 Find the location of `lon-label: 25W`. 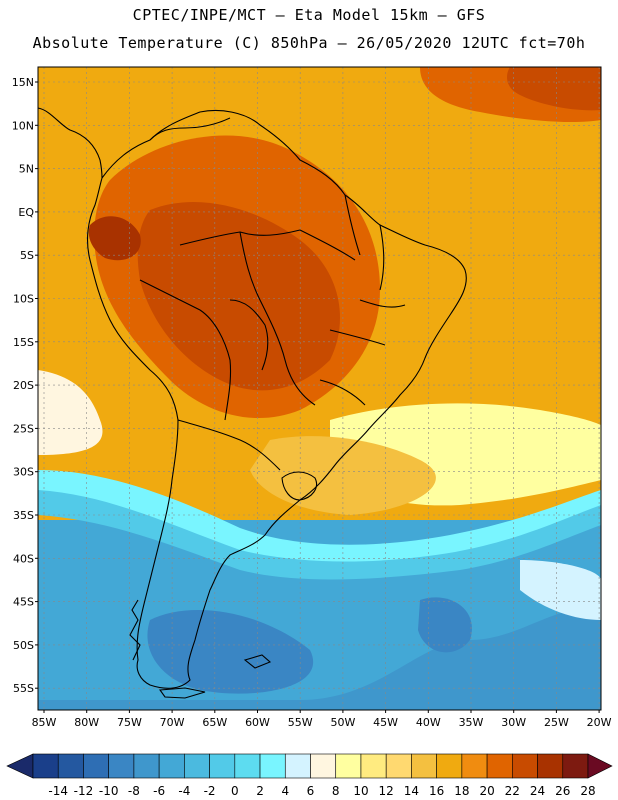

lon-label: 25W is located at coordinates (556, 722).